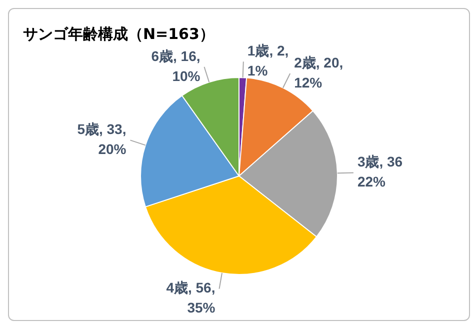 The image size is (476, 327). I want to click on slice-label: 3歳, 36 22%, so click(380, 172).